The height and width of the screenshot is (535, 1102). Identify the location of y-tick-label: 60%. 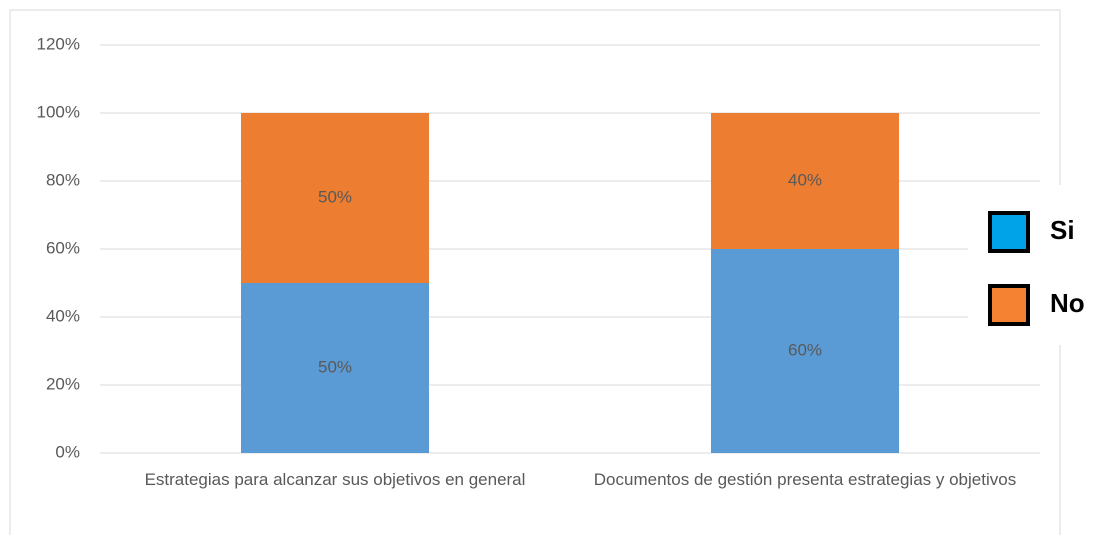
(63, 247).